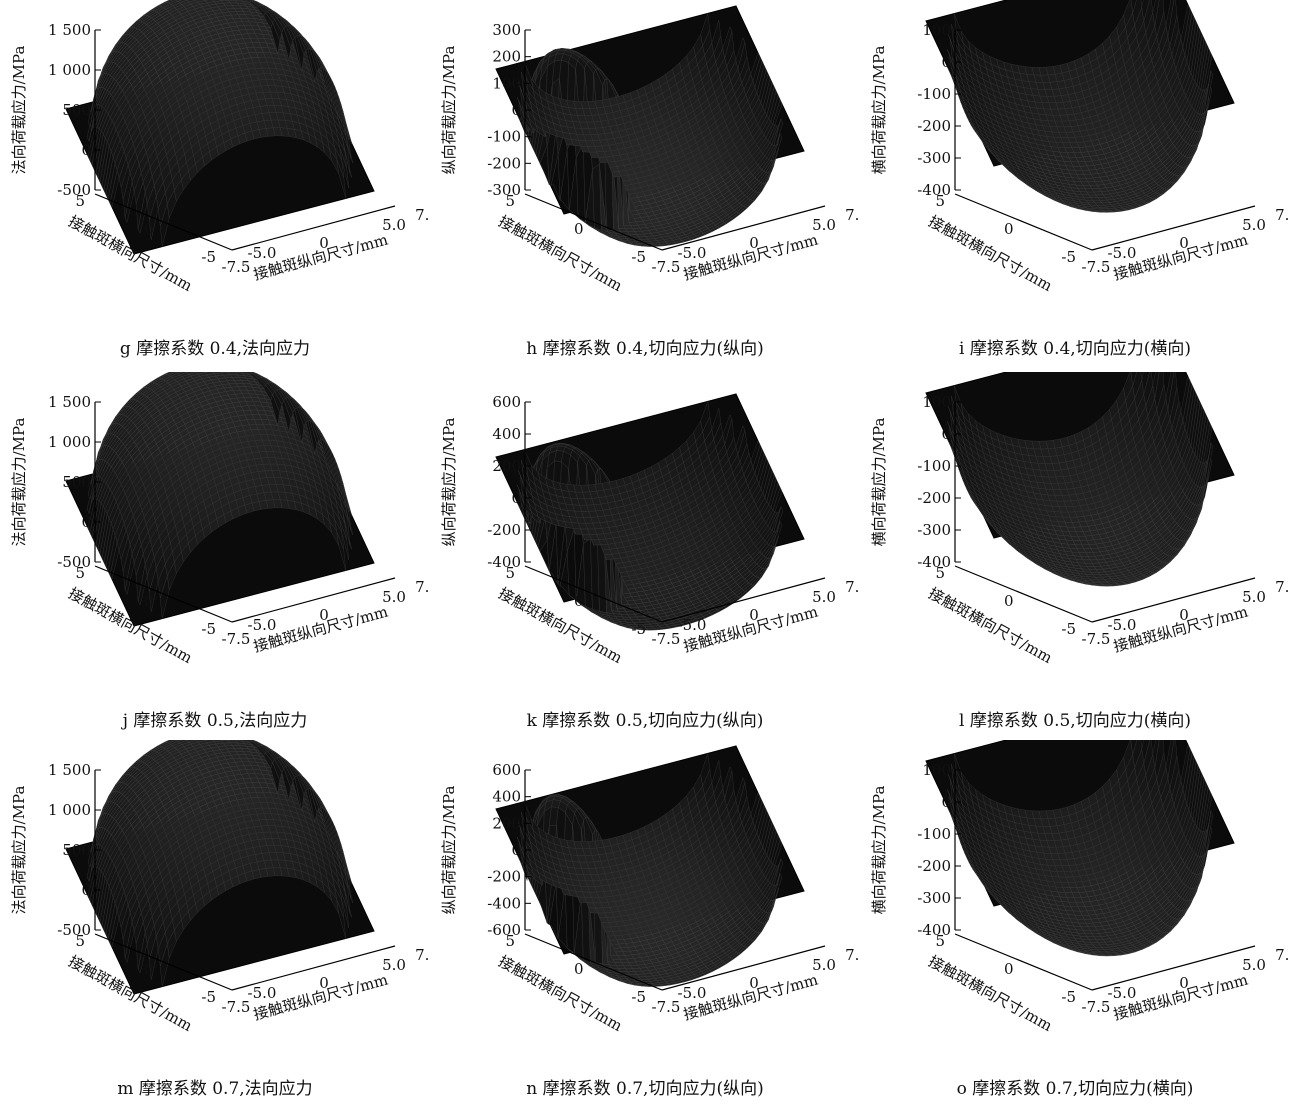 The width and height of the screenshot is (1289, 1109). Describe the element at coordinates (506, 30) in the screenshot. I see `z-tick-label: 300` at that location.